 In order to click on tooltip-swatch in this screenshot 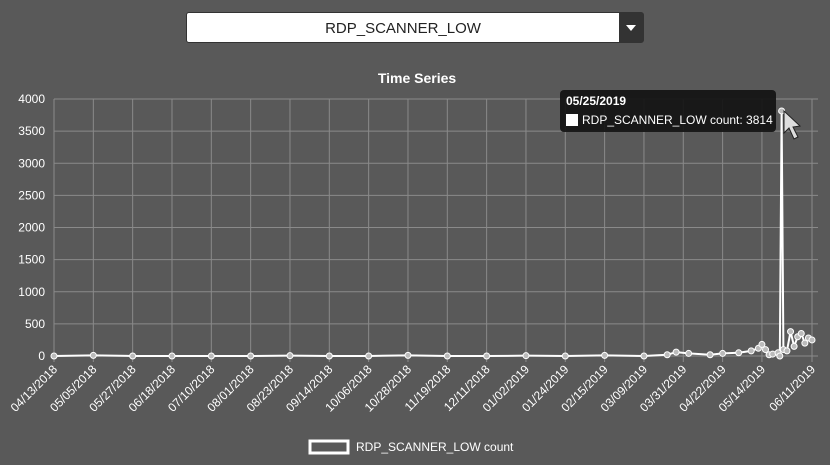, I will do `click(572, 120)`.